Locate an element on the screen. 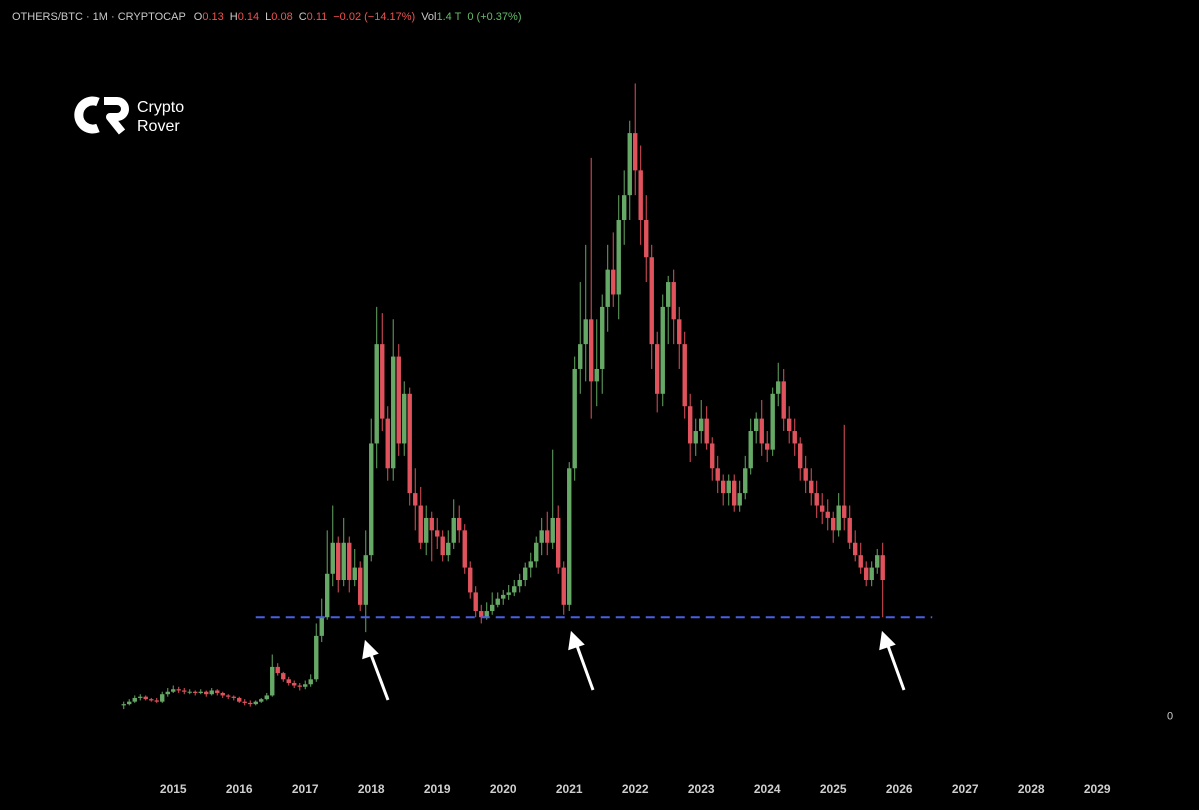 Image resolution: width=1199 pixels, height=810 pixels. logo-mark is located at coordinates (116, 116).